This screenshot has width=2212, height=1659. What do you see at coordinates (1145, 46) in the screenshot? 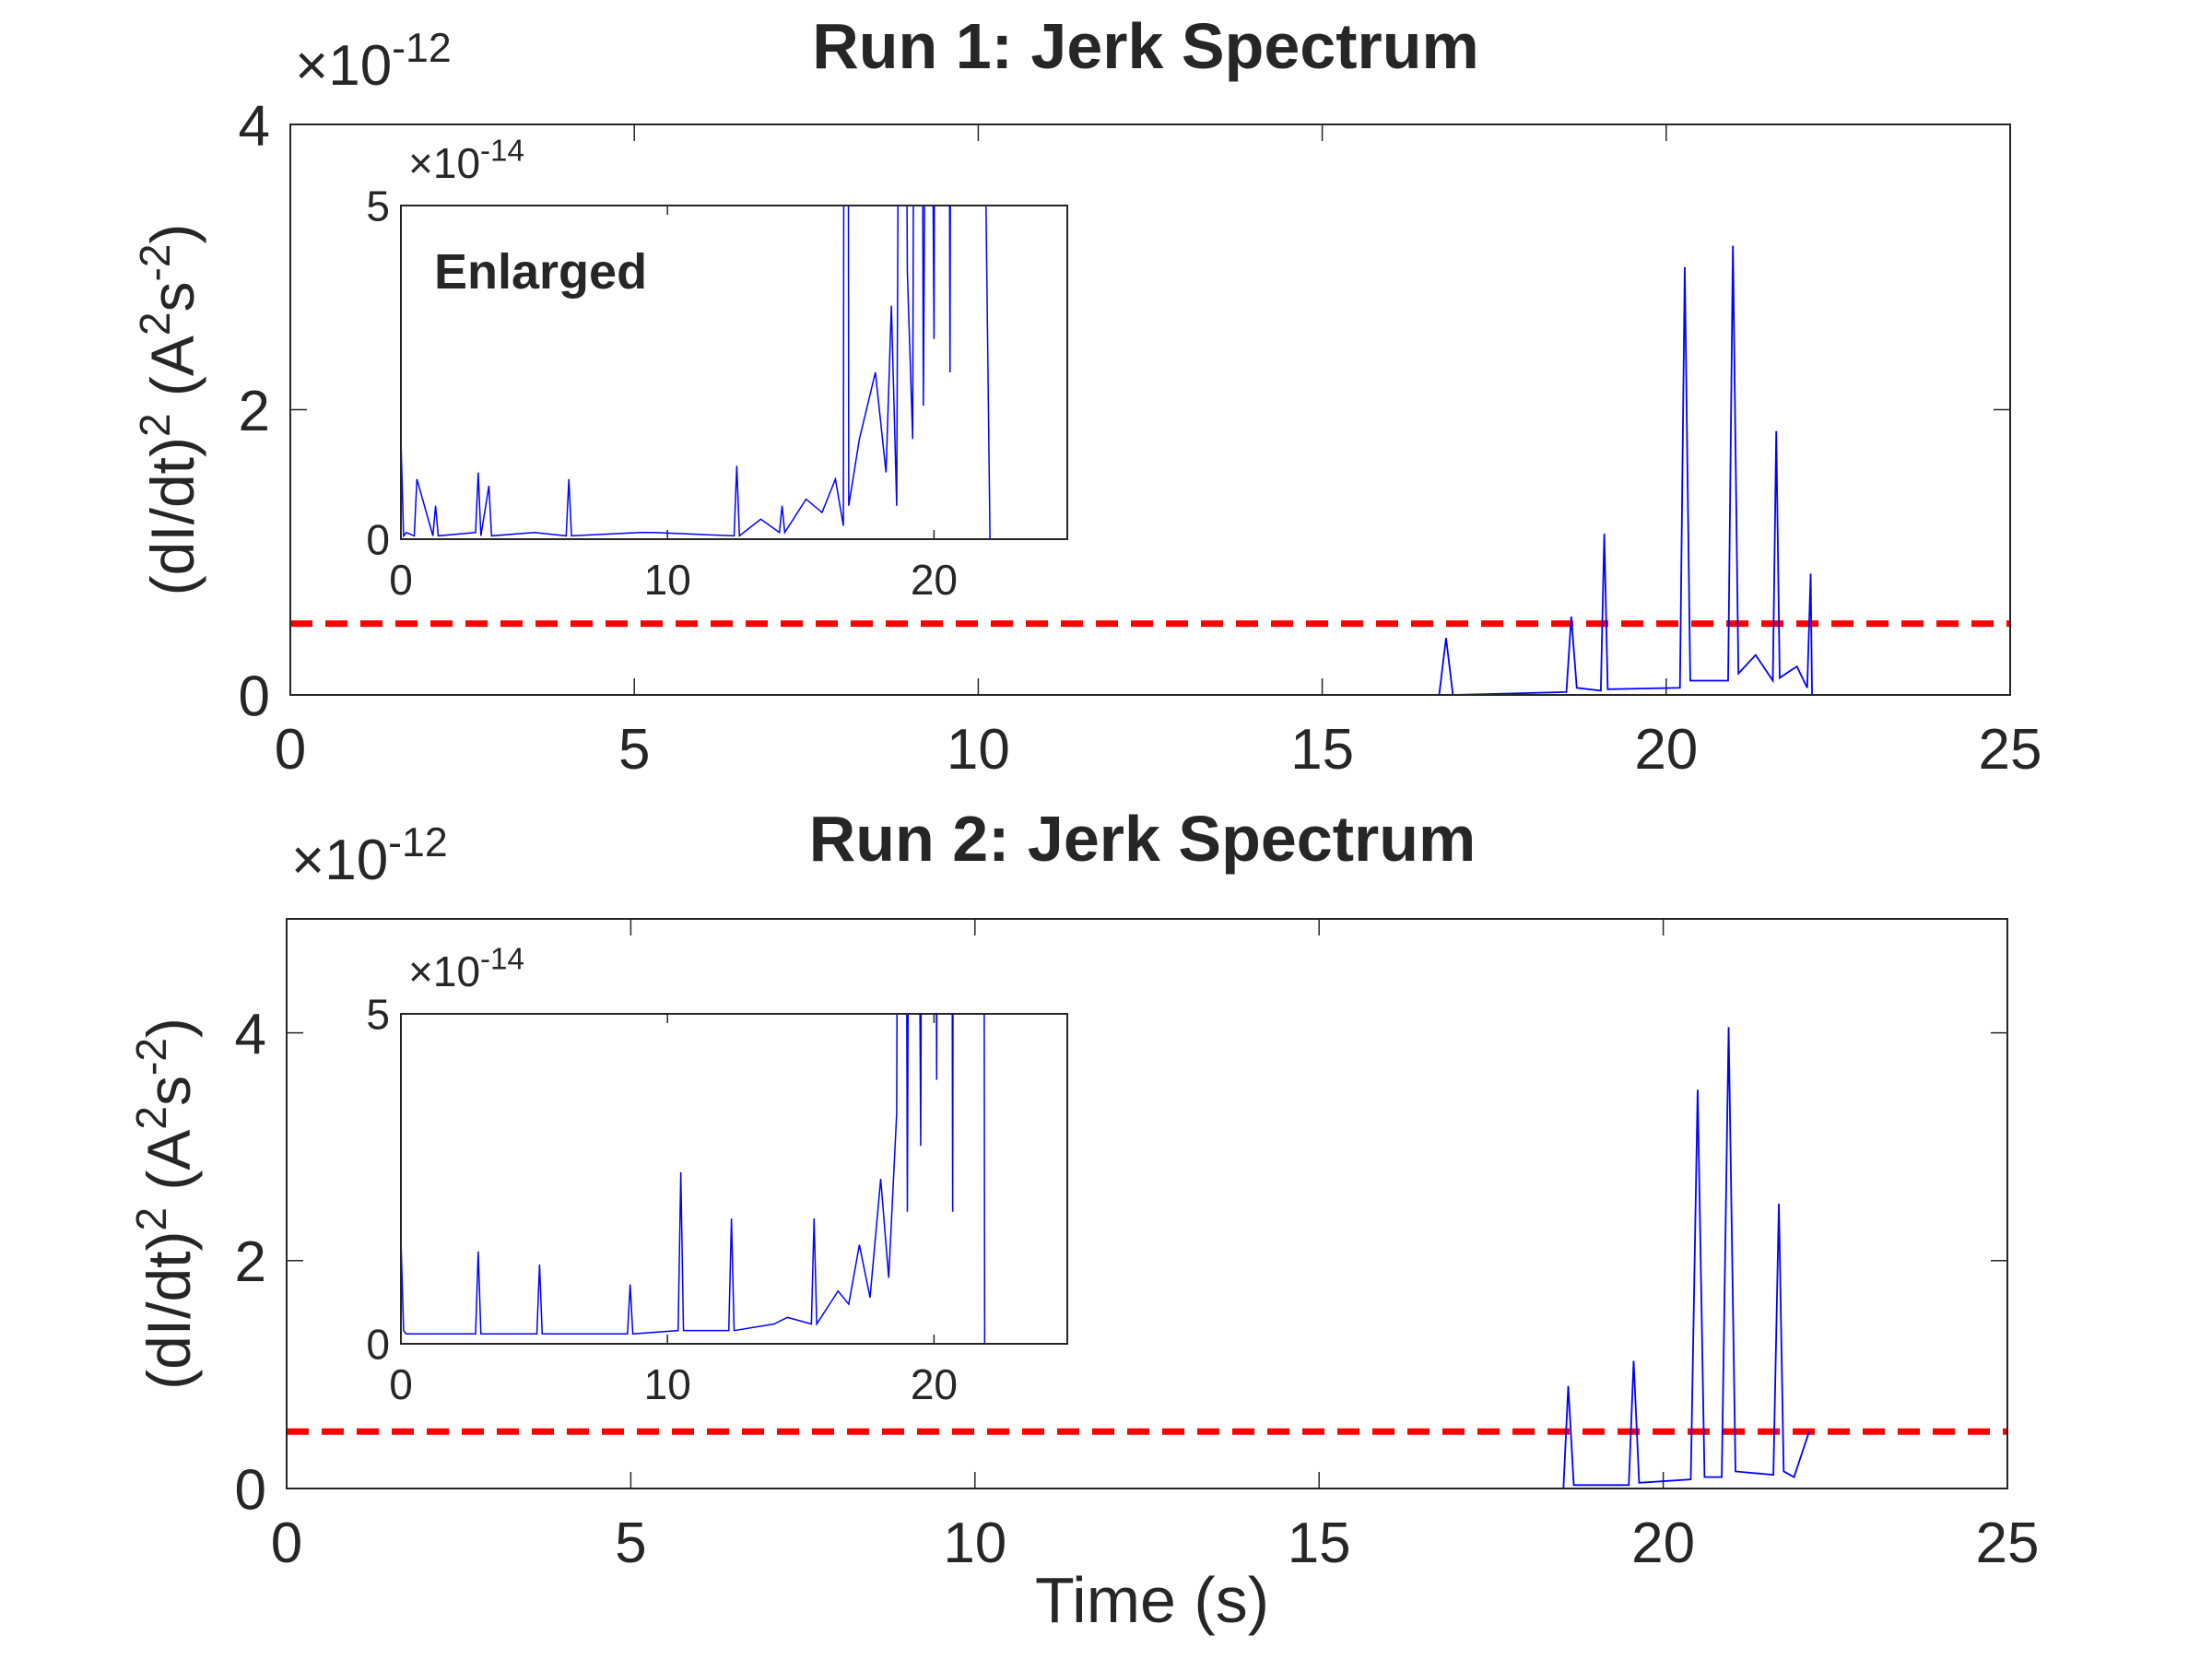
I see `chart-title: Run 1: Jerk Spectrum` at bounding box center [1145, 46].